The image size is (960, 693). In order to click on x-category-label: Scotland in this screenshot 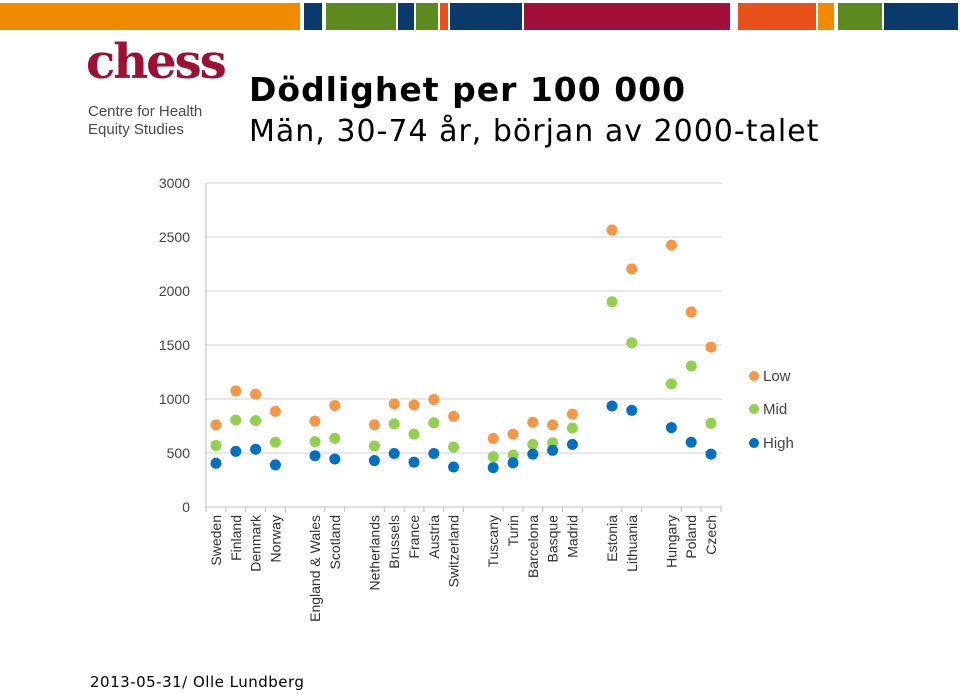, I will do `click(335, 542)`.